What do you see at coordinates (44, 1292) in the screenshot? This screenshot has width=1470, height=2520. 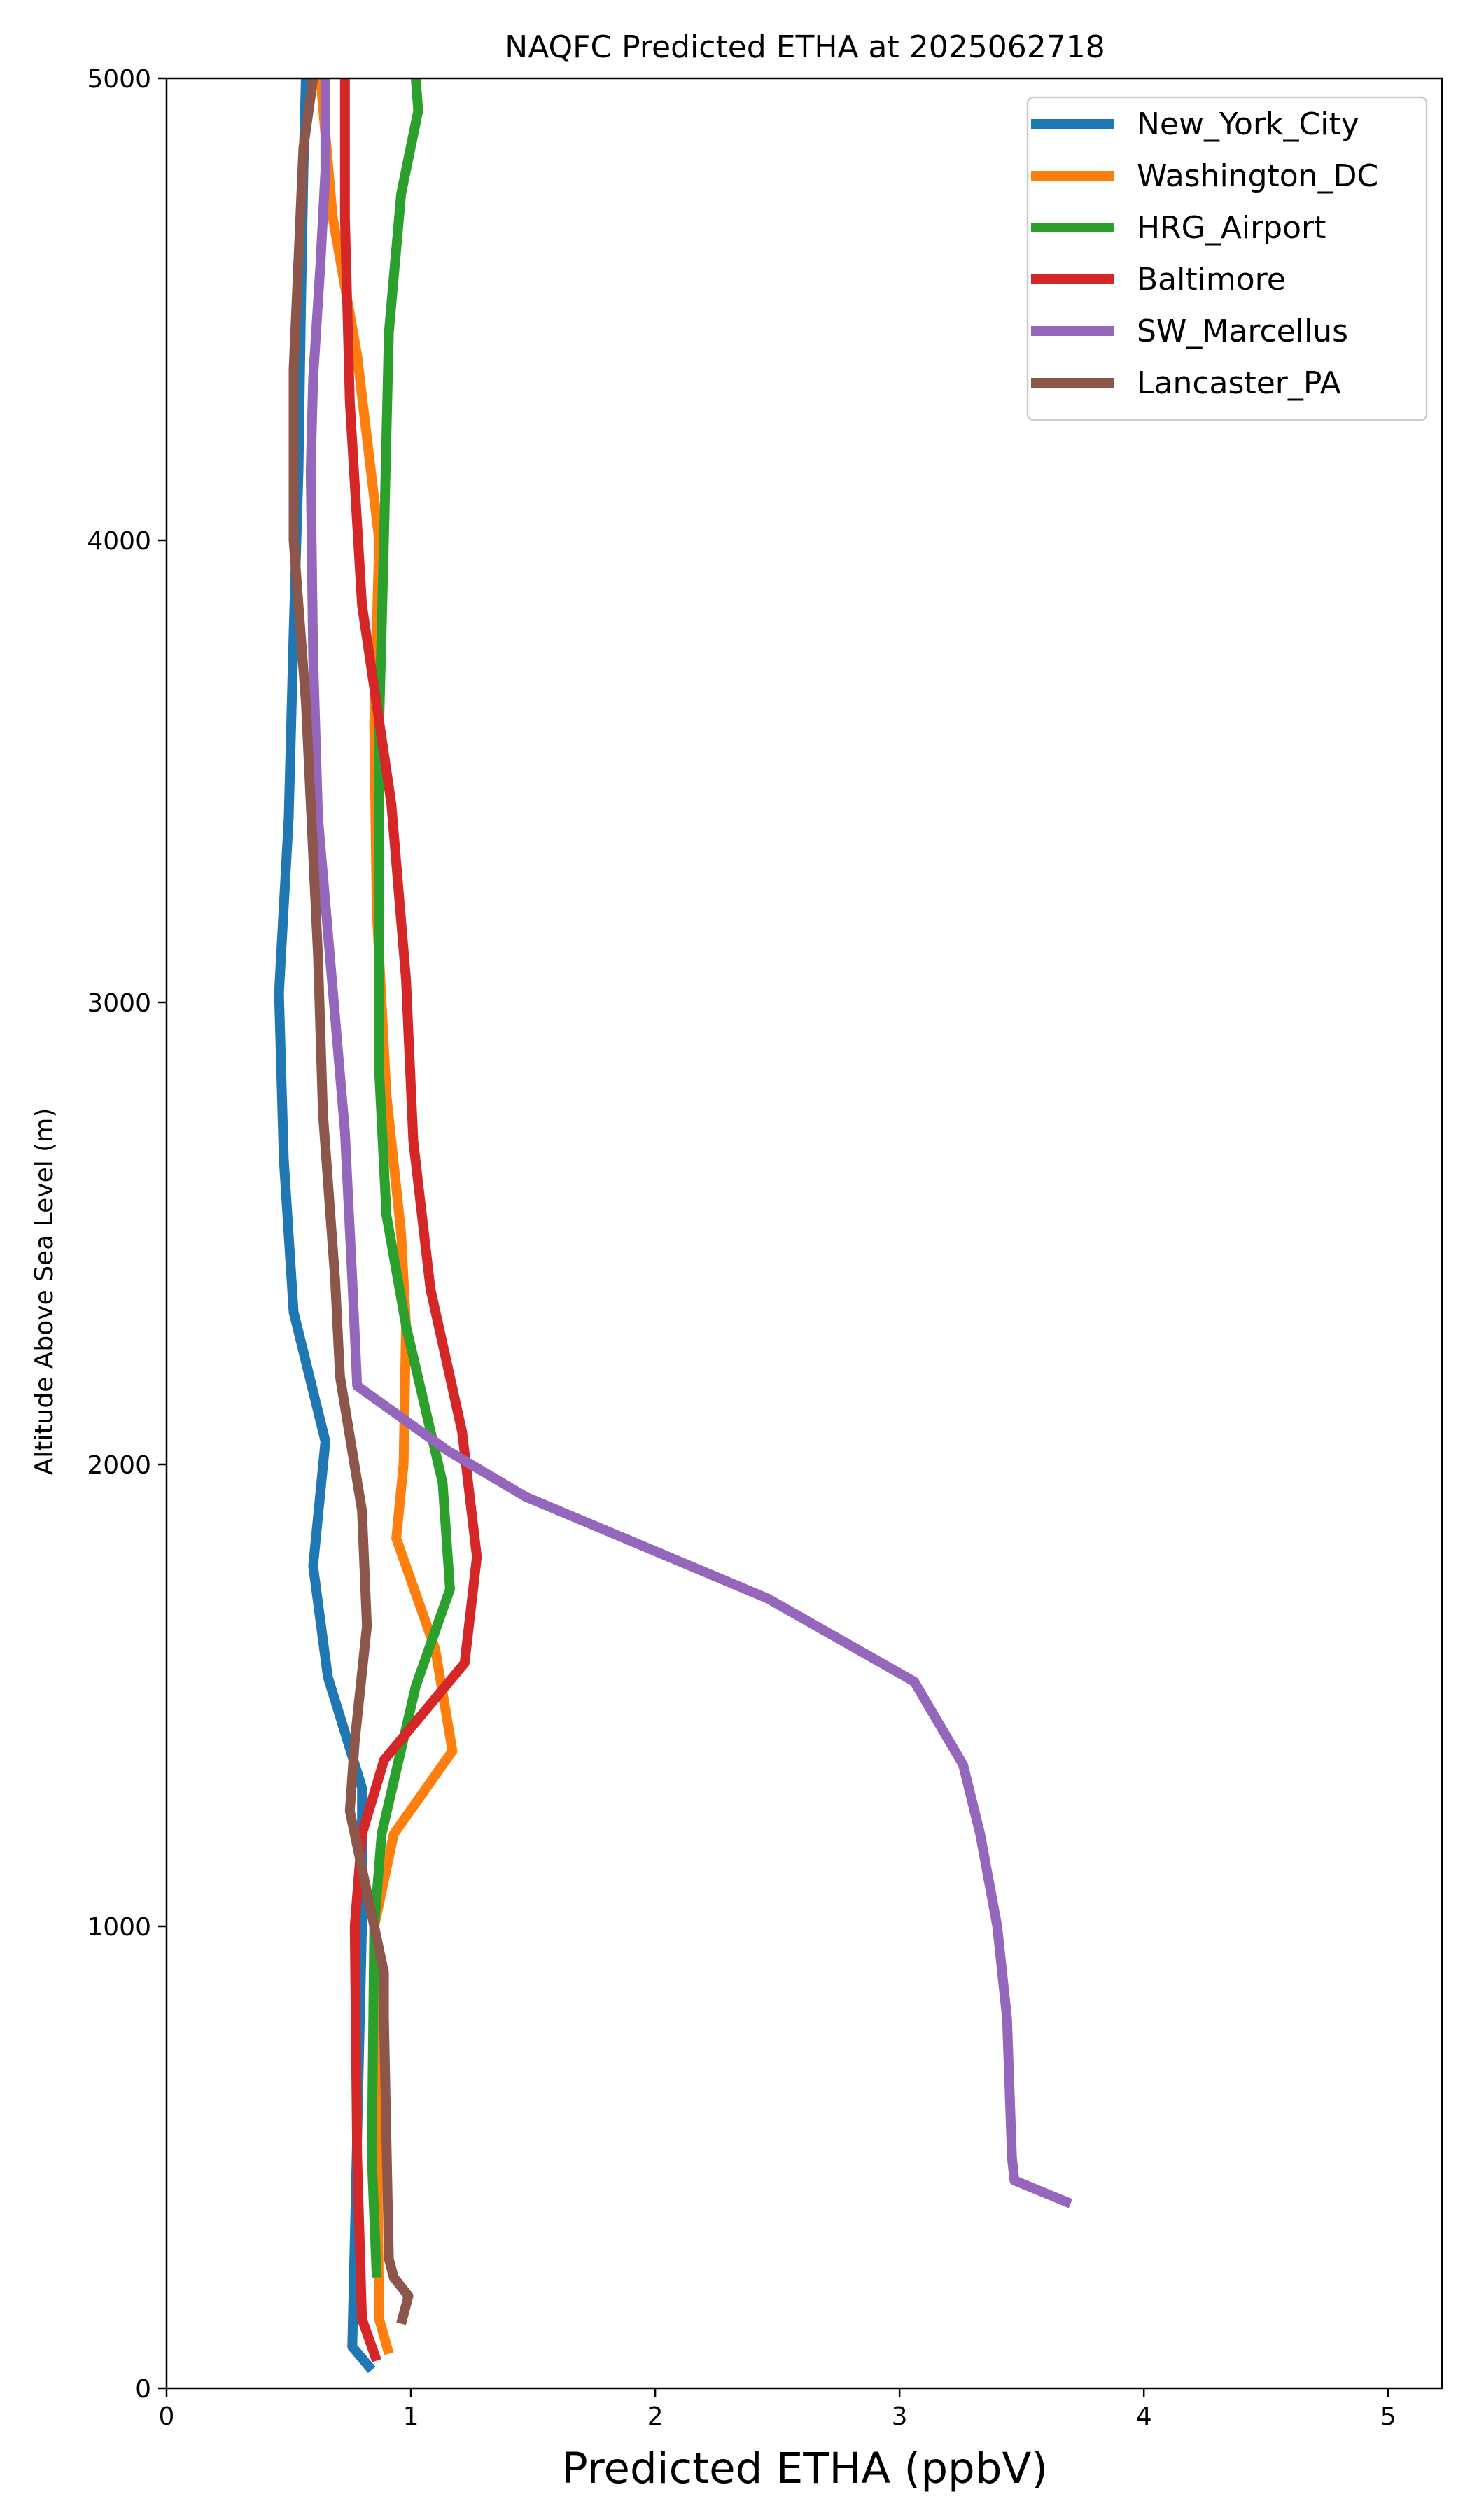 I see `y-axis-label: Altitude Above Sea Level (m)` at bounding box center [44, 1292].